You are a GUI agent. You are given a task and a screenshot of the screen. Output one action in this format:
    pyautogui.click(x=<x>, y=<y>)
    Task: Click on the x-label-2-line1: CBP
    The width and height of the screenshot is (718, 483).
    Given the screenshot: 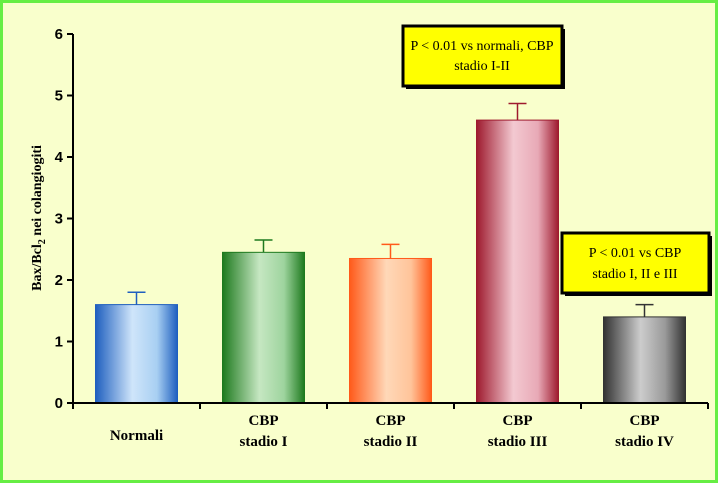 What is the action you would take?
    pyautogui.click(x=391, y=421)
    